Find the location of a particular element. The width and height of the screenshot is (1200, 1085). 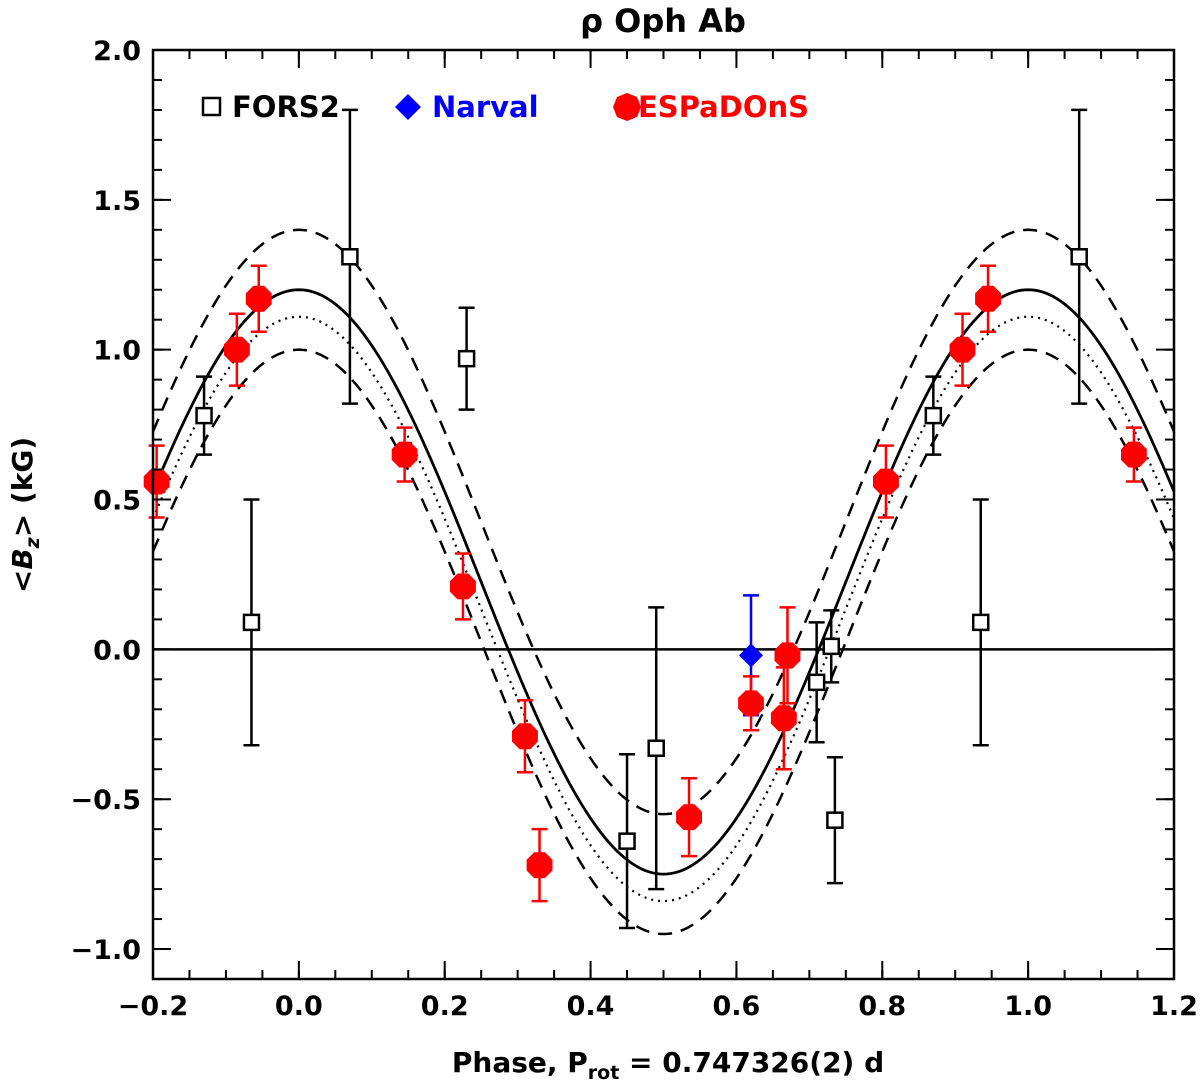

x-tick-label: 0.6 is located at coordinates (737, 1006).